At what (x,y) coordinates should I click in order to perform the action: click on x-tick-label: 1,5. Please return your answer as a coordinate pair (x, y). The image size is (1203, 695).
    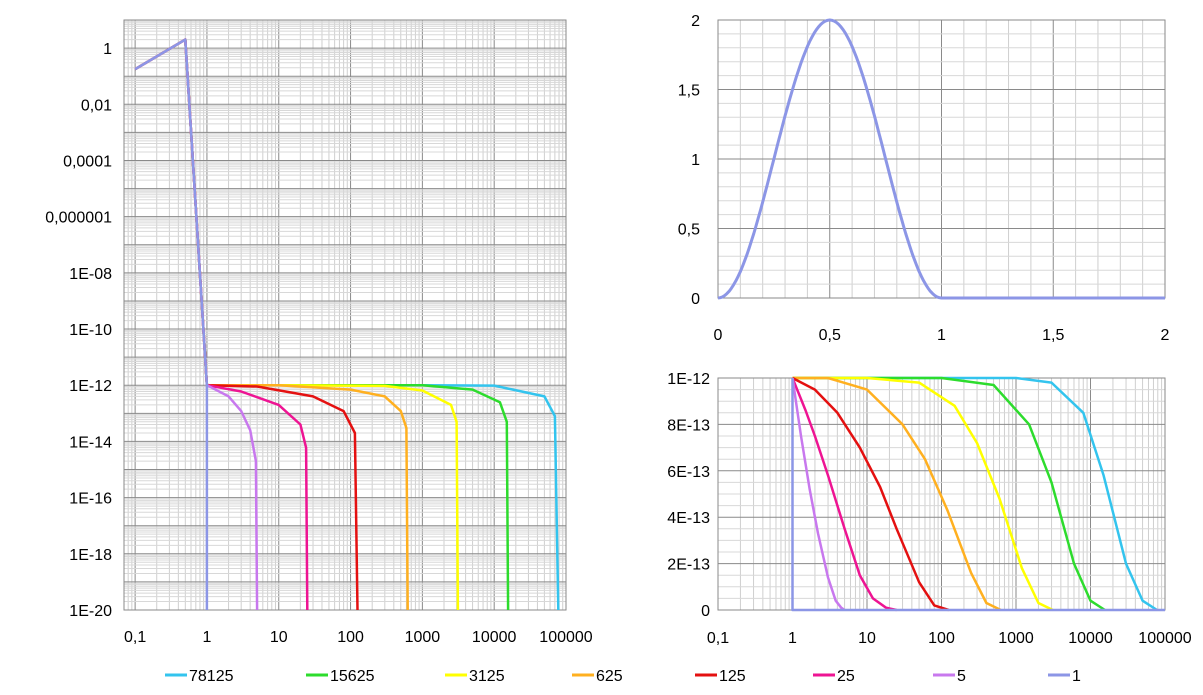
    Looking at the image, I should click on (1053, 335).